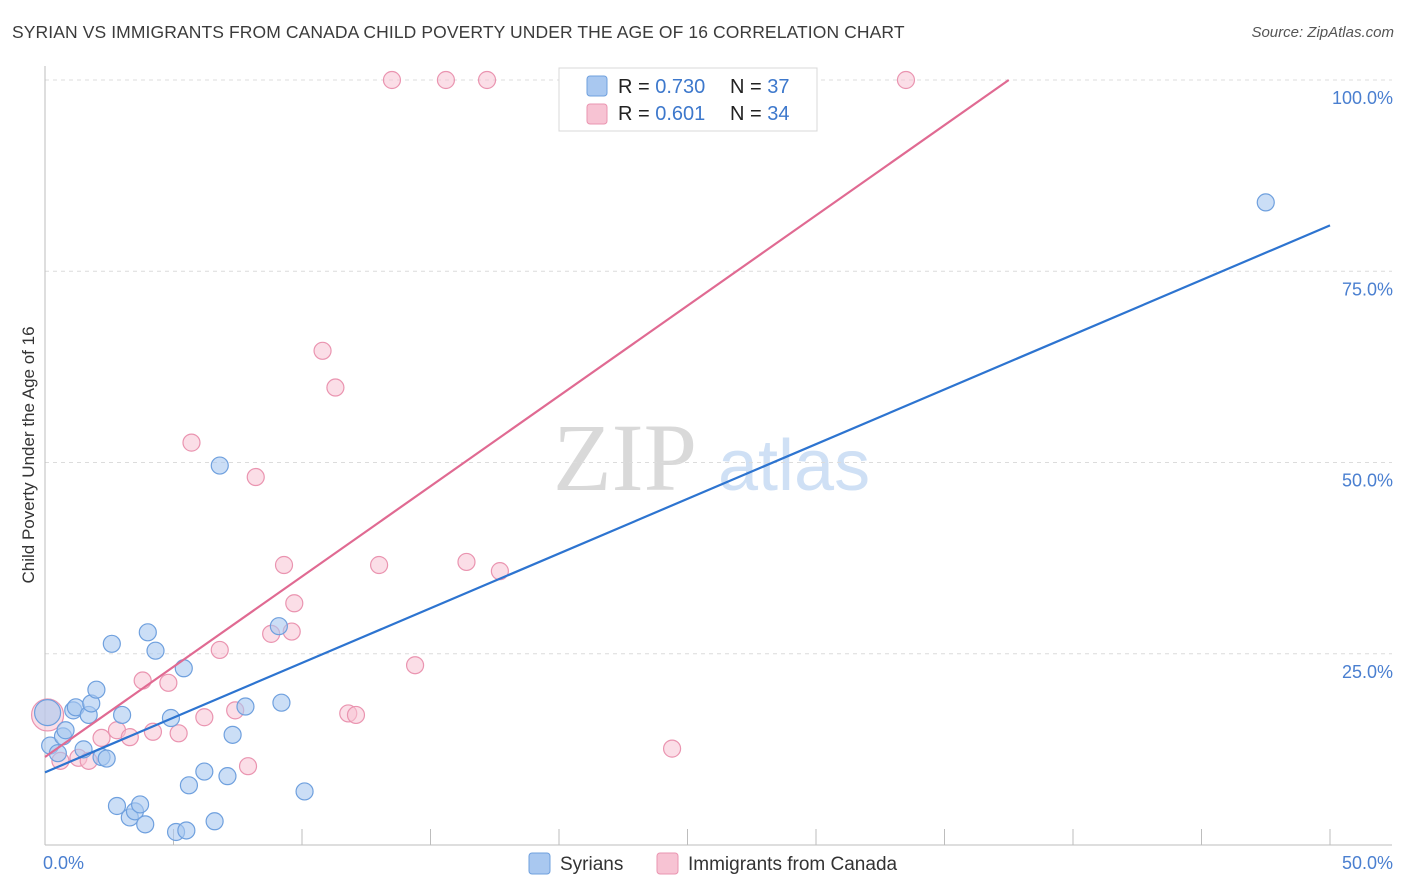 This screenshot has width=1406, height=892. I want to click on y-tick-label: 50.0%, so click(1367, 481).